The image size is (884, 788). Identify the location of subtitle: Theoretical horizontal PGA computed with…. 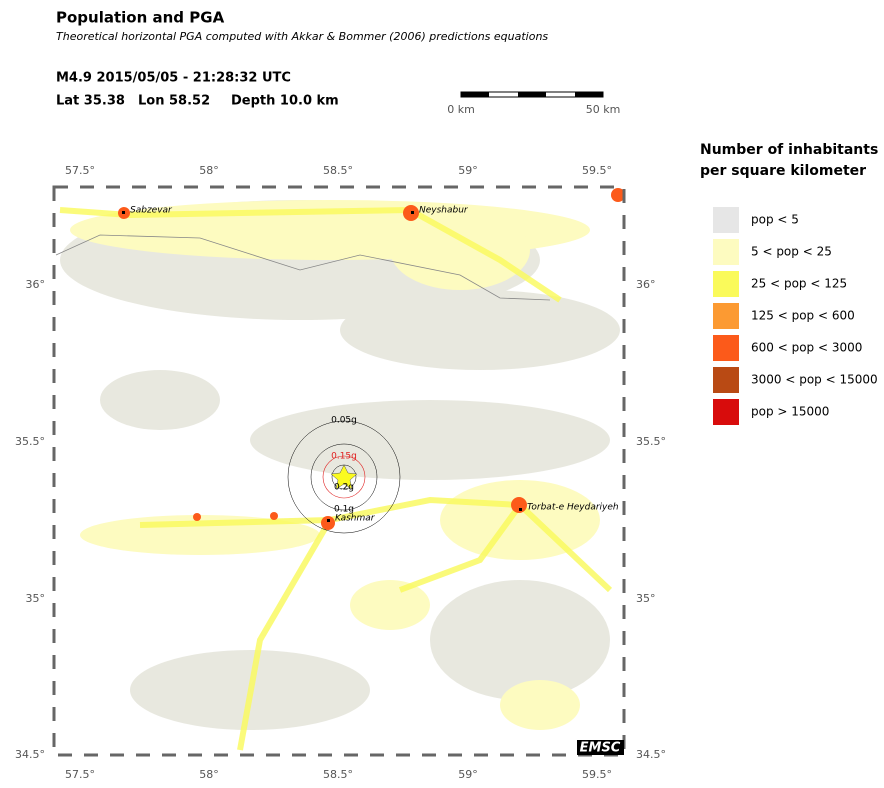
(302, 36).